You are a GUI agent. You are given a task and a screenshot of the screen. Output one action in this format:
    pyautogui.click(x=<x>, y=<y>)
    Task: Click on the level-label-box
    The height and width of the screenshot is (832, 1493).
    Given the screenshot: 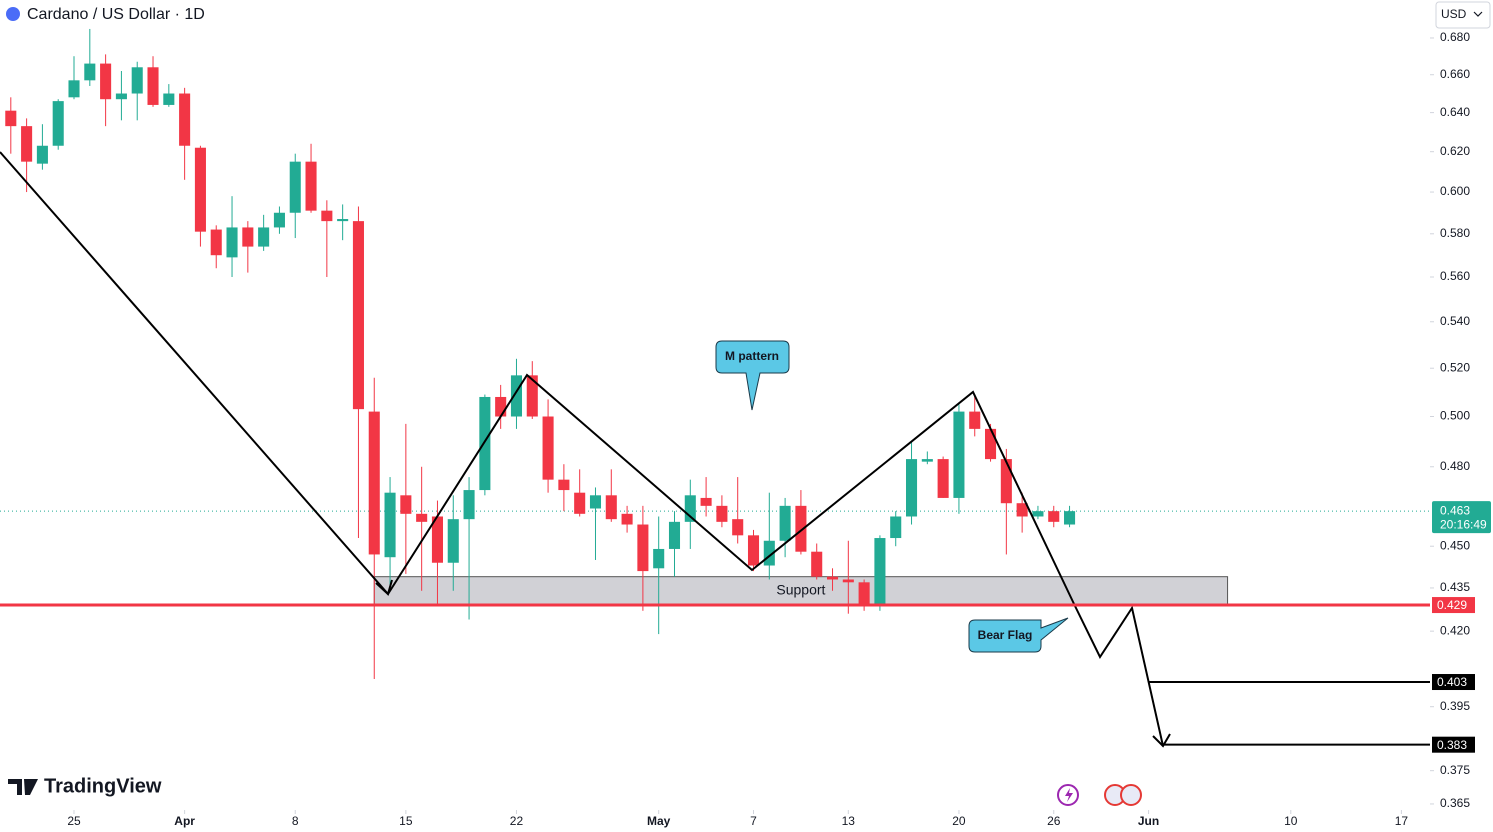 What is the action you would take?
    pyautogui.click(x=1453, y=605)
    